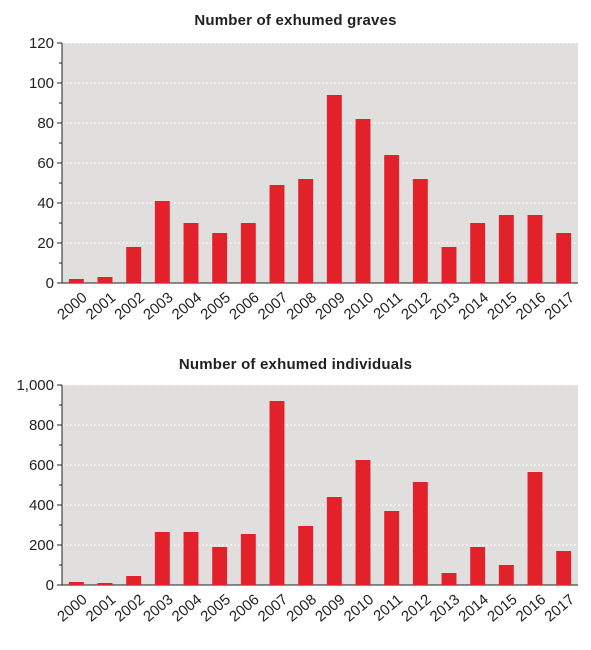 This screenshot has height=650, width=591. I want to click on x-tick-label: 2012, so click(416, 608).